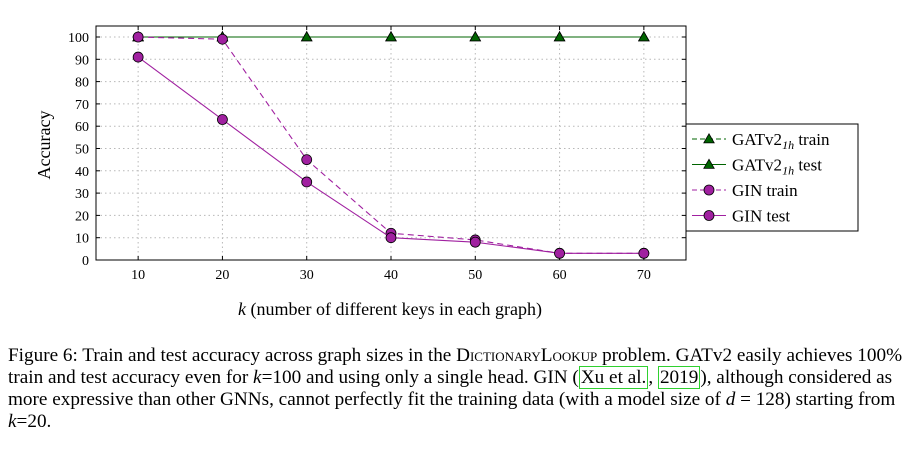 Image resolution: width=910 pixels, height=457 pixels. What do you see at coordinates (82, 216) in the screenshot?
I see `y-tick-label: 20` at bounding box center [82, 216].